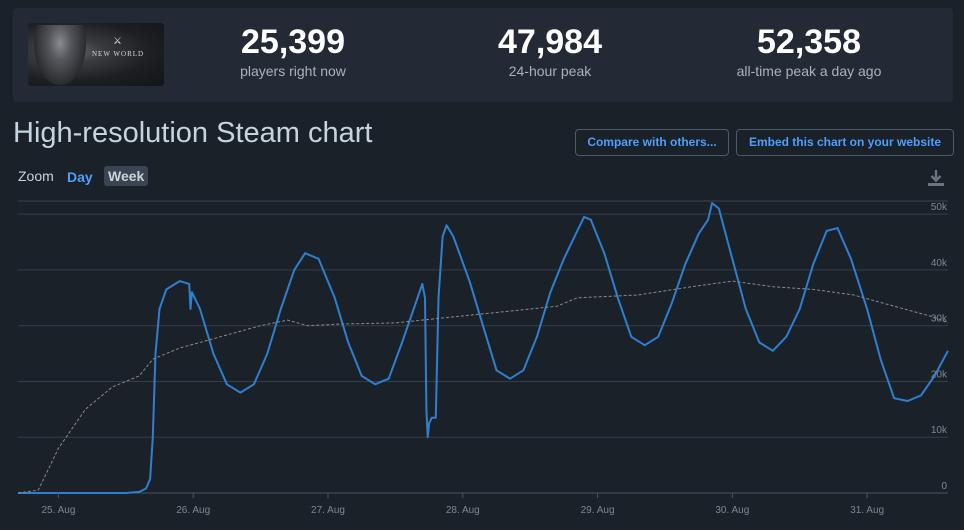 The height and width of the screenshot is (530, 964). What do you see at coordinates (944, 486) in the screenshot?
I see `y-tick-label: 0` at bounding box center [944, 486].